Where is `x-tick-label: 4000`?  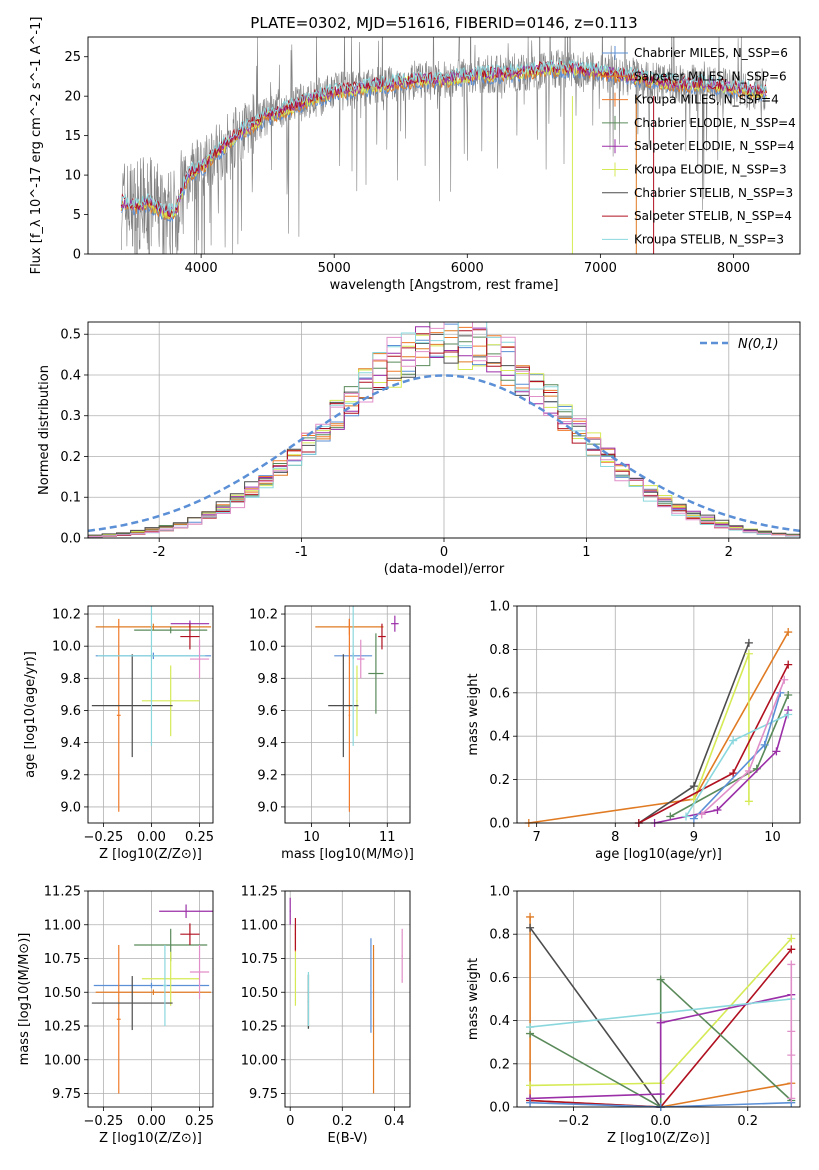
x-tick-label: 4000 is located at coordinates (201, 268).